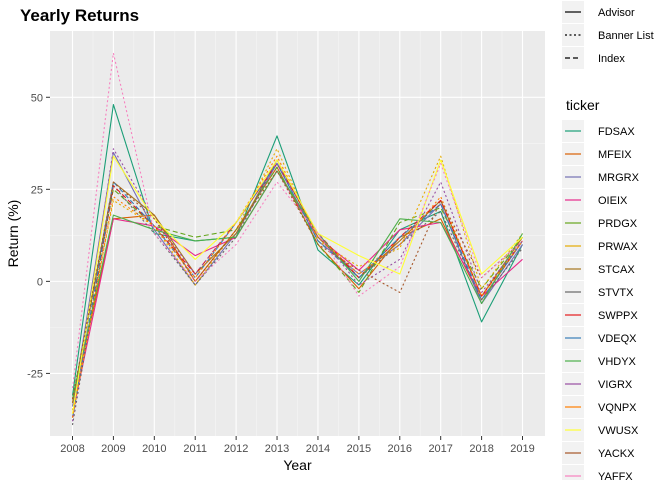  Describe the element at coordinates (154, 449) in the screenshot. I see `x-tick-label: 2010` at that location.